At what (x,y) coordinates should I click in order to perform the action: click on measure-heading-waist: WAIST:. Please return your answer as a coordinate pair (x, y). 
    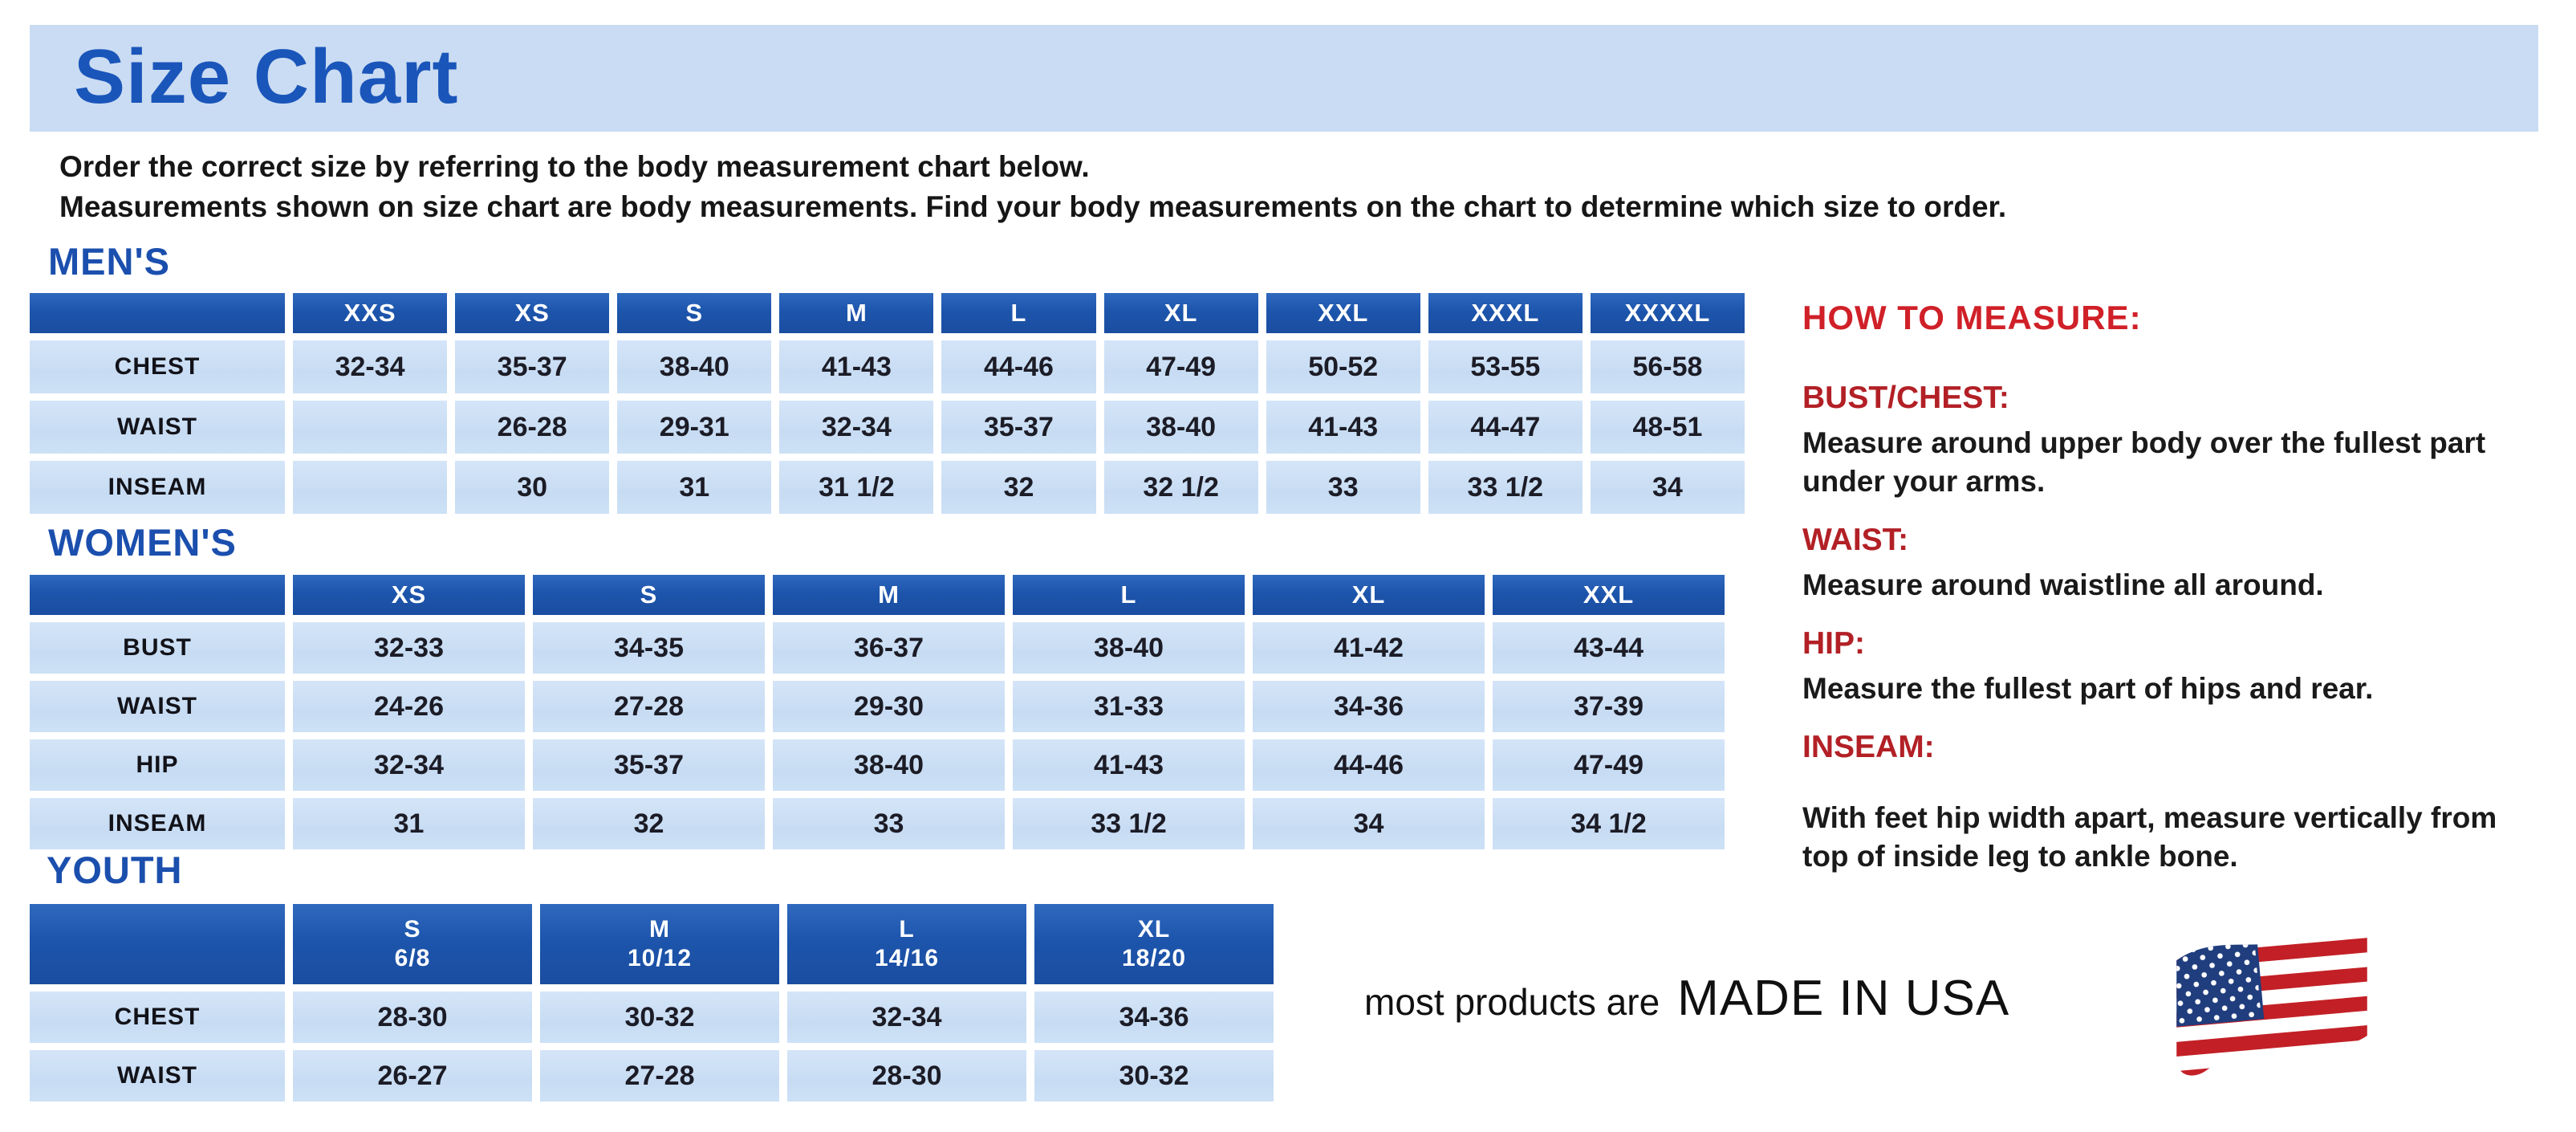
    Looking at the image, I should click on (1855, 540).